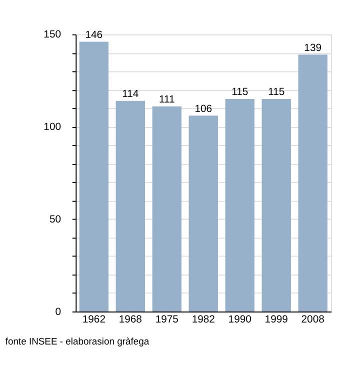 The image size is (350, 373). I want to click on data-label: 114, so click(130, 94).